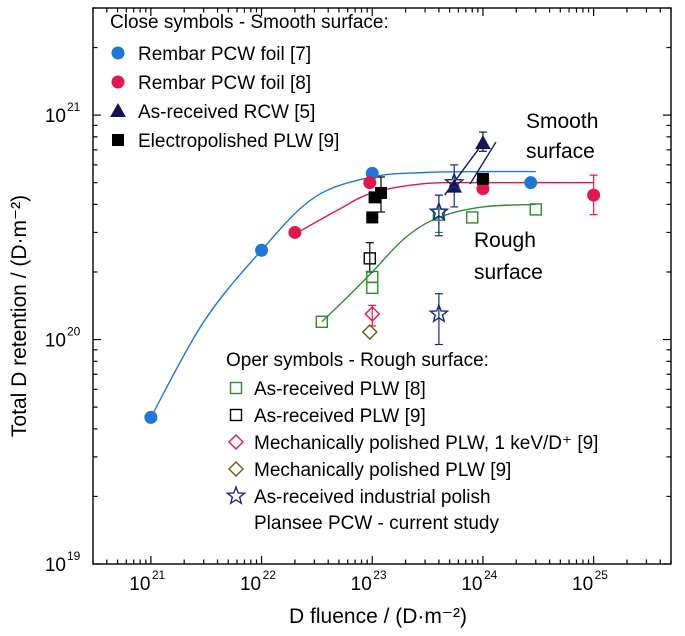  Describe the element at coordinates (382, 470) in the screenshot. I see `legend-label-7: Mechanically polished PLW [9]` at that location.